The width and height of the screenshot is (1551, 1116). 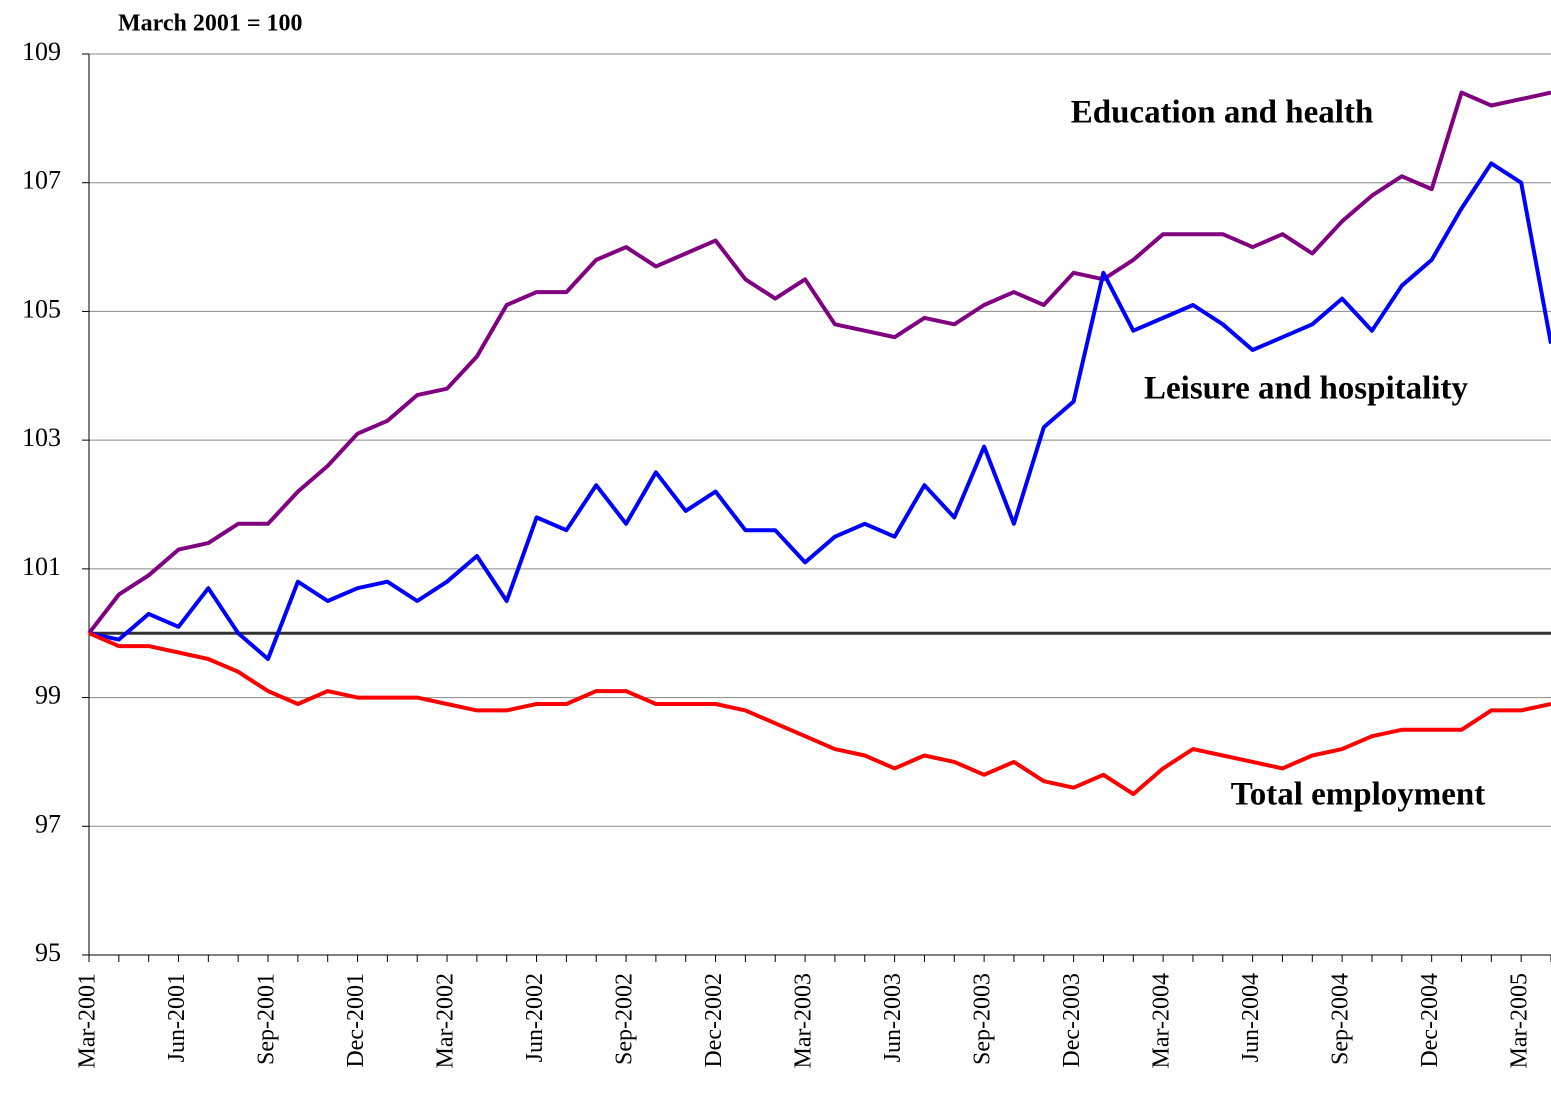 What do you see at coordinates (1520, 1021) in the screenshot?
I see `x-tick-label: Mar-2005` at bounding box center [1520, 1021].